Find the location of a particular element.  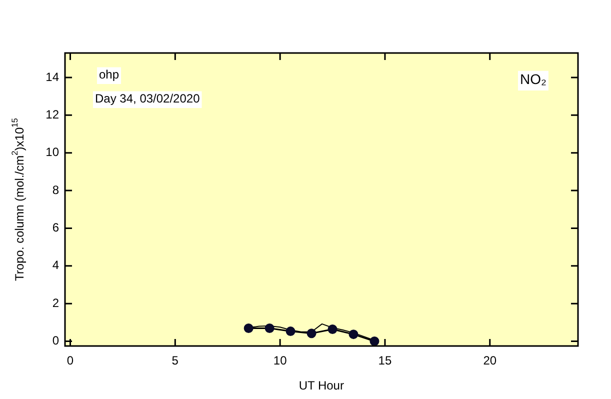

y-tick-label: 0 is located at coordinates (56, 341).